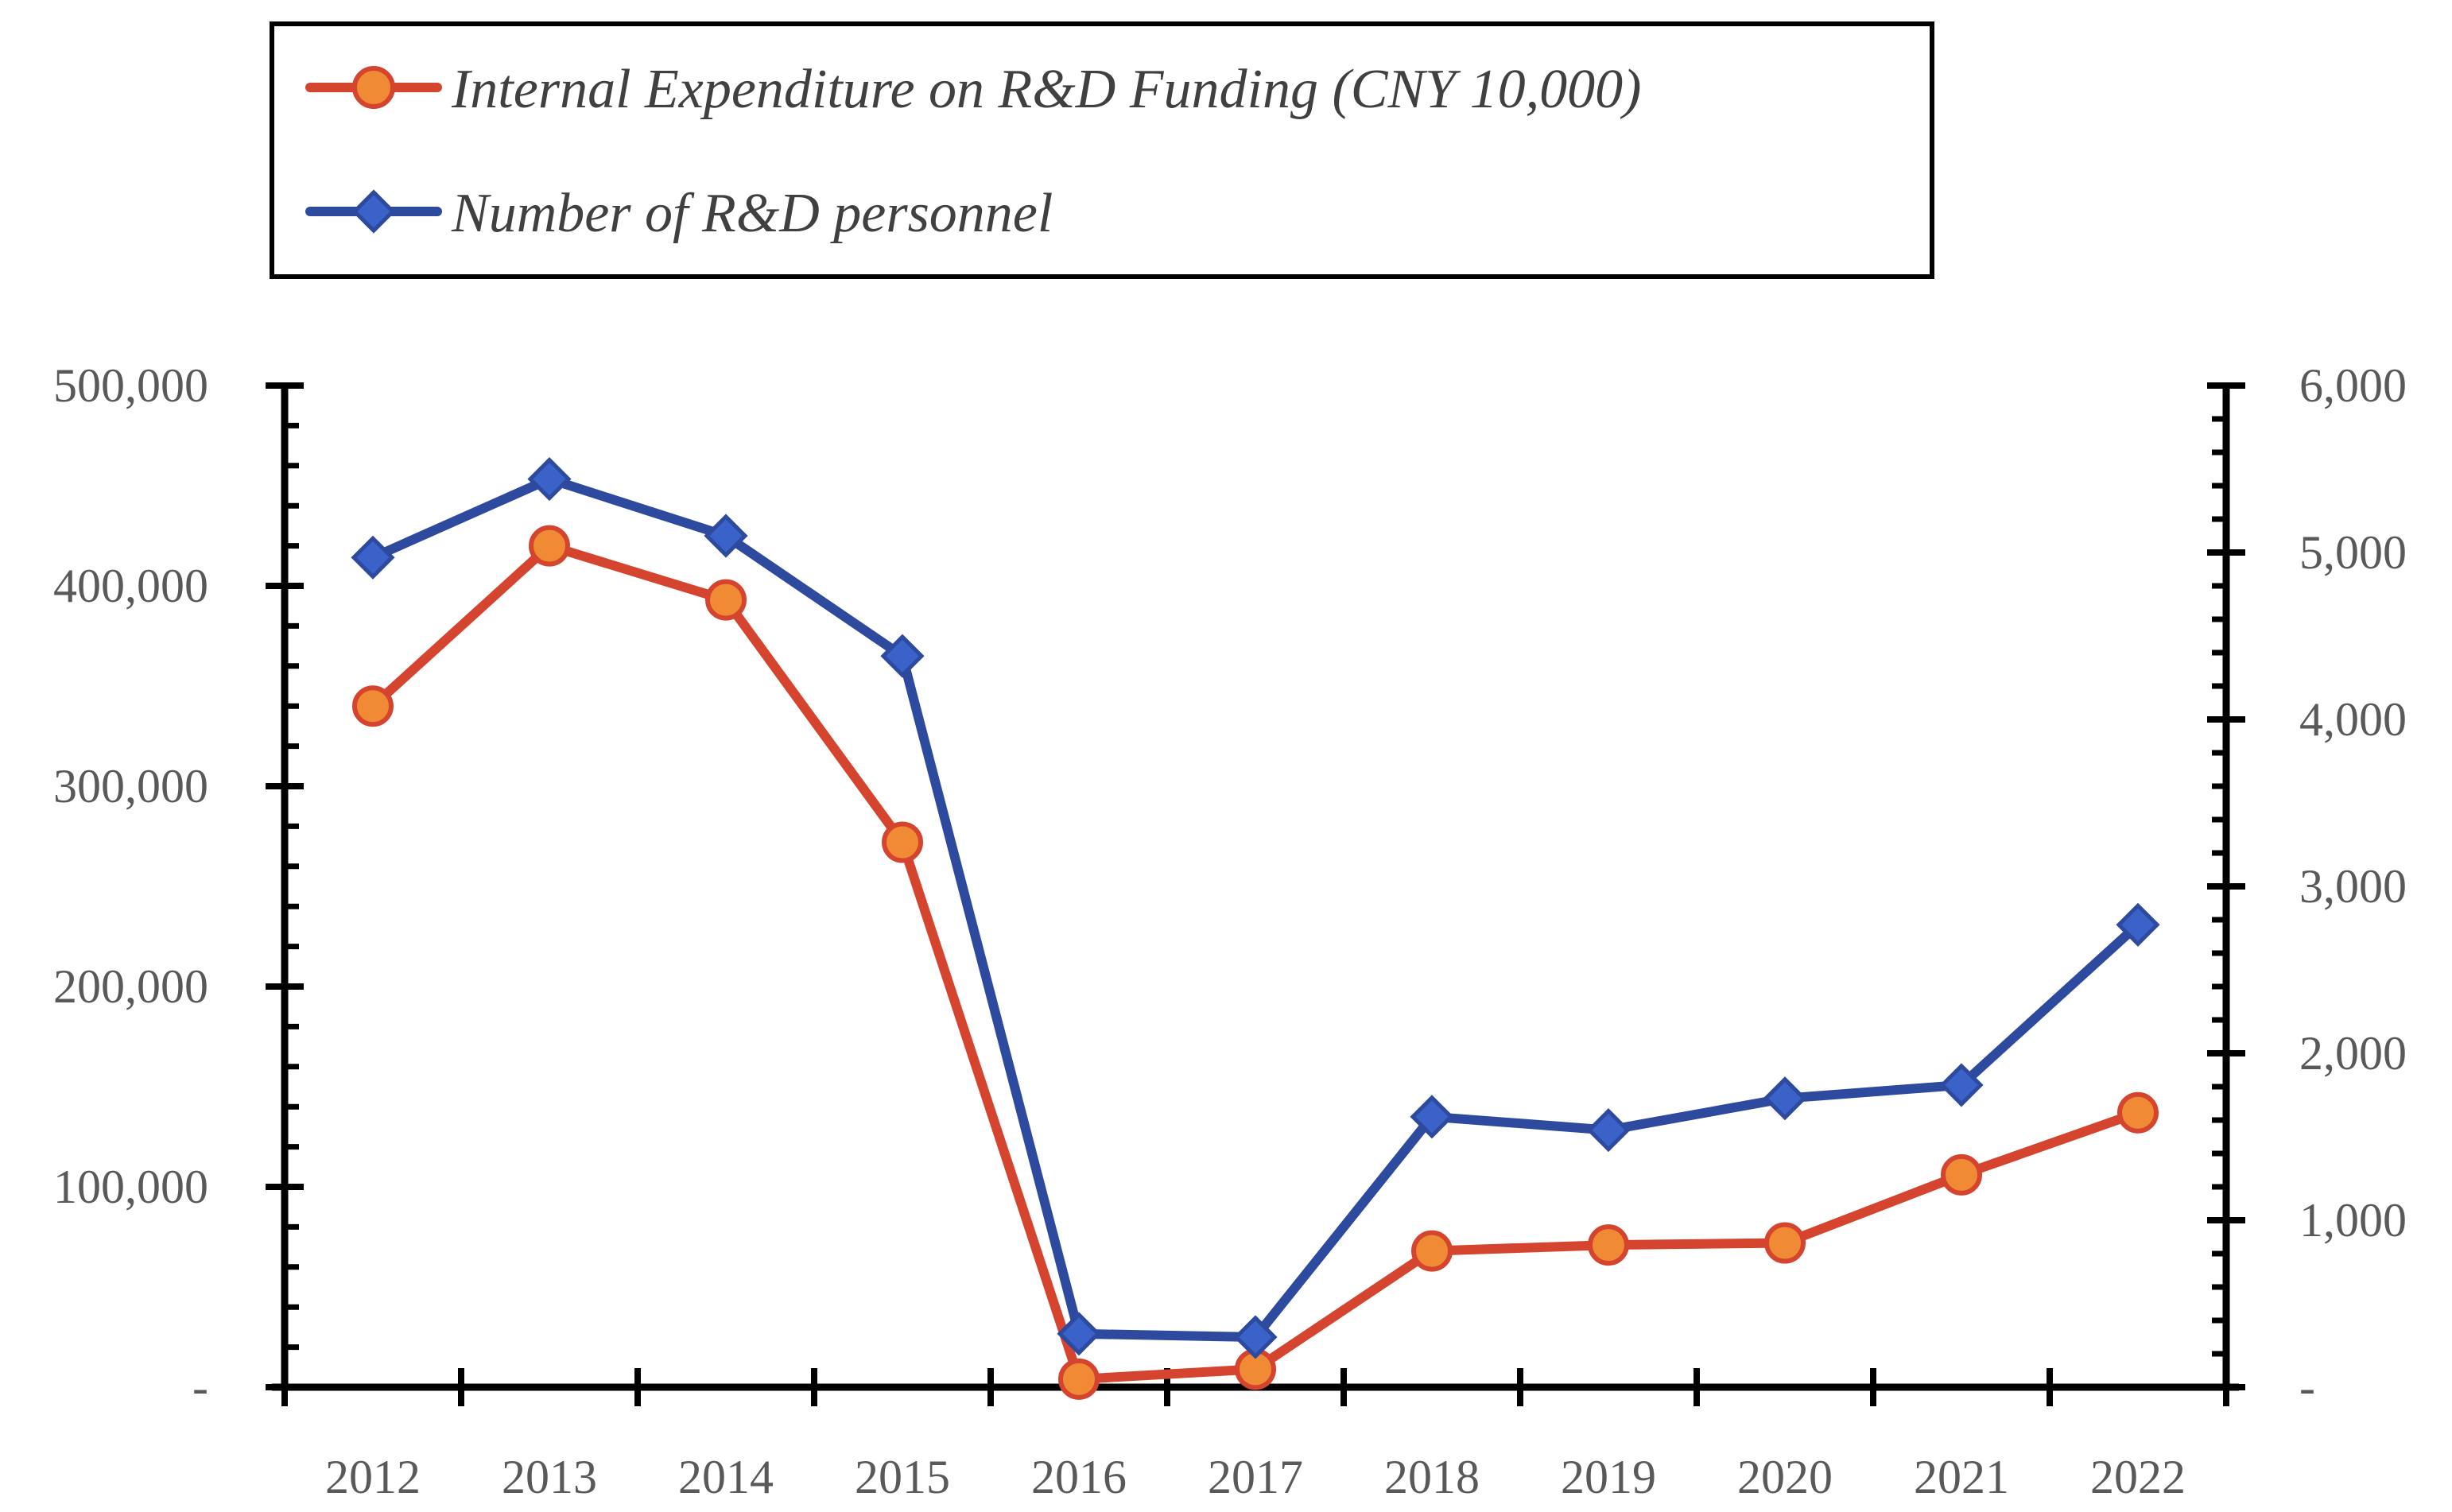  I want to click on x-tick-label: 2019, so click(1608, 1477).